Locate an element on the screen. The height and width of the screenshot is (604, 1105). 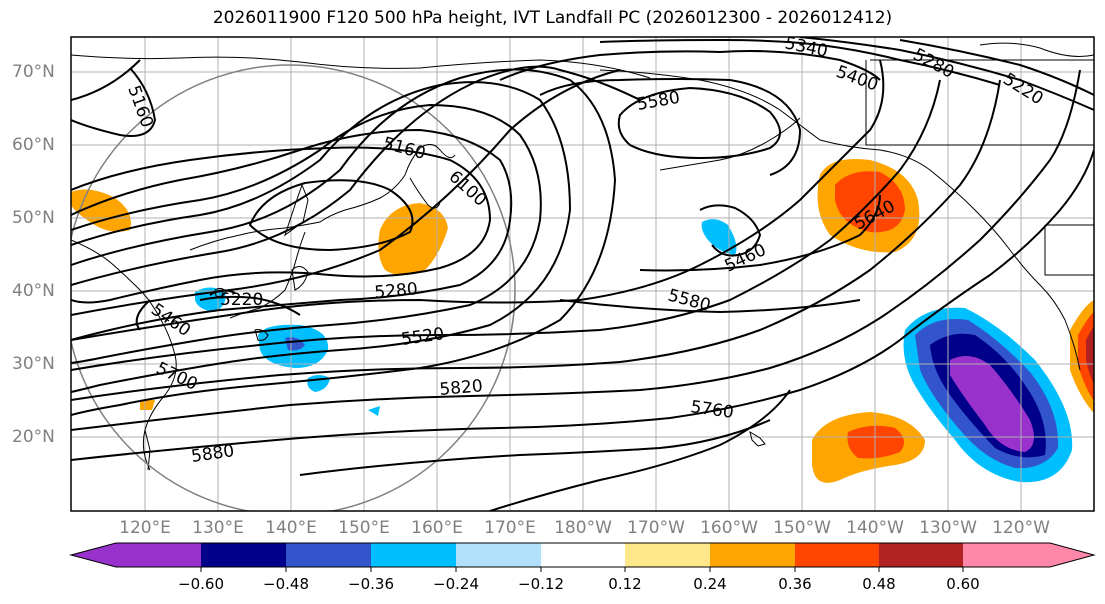
contour-label: 5280 is located at coordinates (396, 291).